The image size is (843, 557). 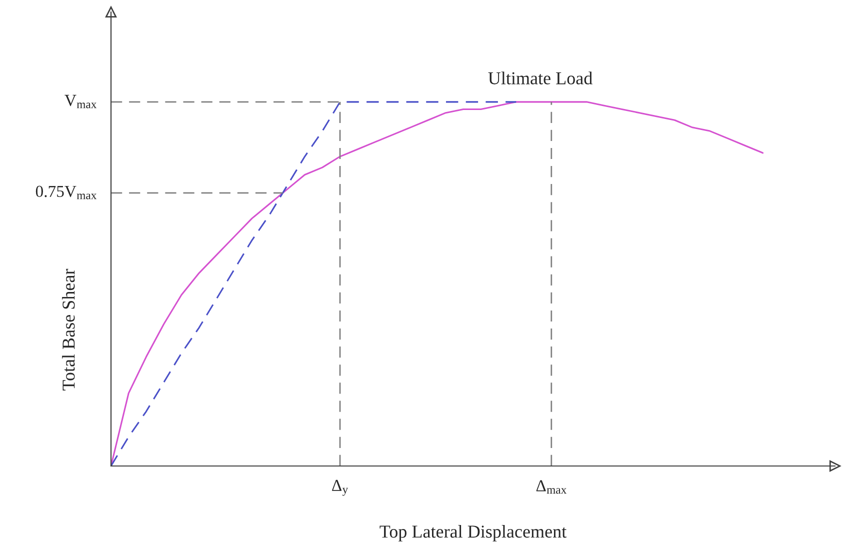 What do you see at coordinates (551, 487) in the screenshot?
I see `x-tick-label: Δ$_{max}$` at bounding box center [551, 487].